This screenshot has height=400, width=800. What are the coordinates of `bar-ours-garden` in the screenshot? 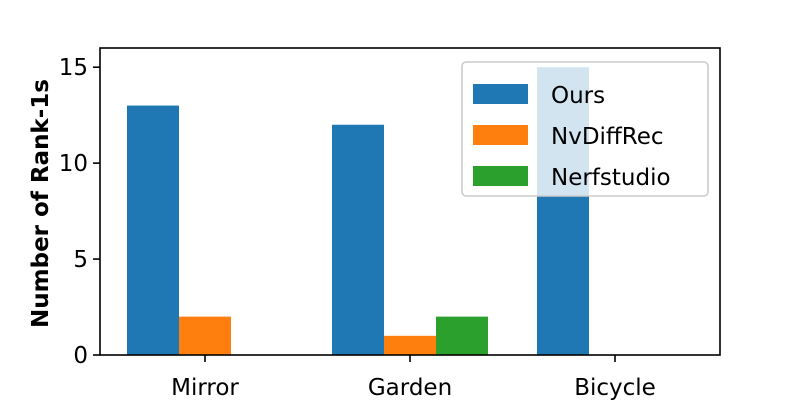 It's located at (358, 239).